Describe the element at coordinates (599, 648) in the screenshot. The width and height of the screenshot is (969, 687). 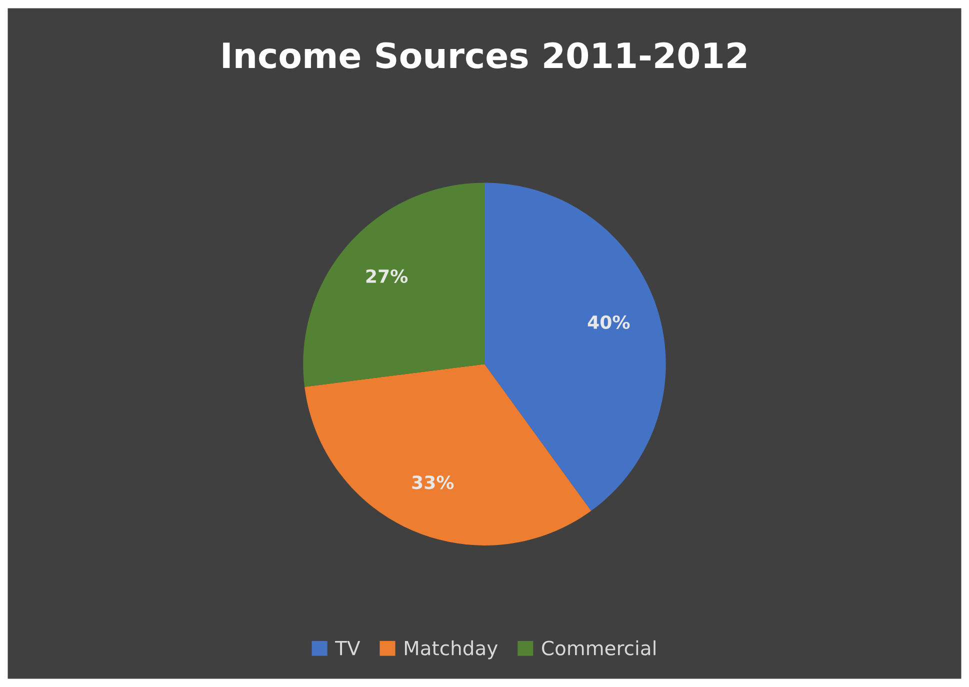
I see `legend-label: Commercial` at that location.